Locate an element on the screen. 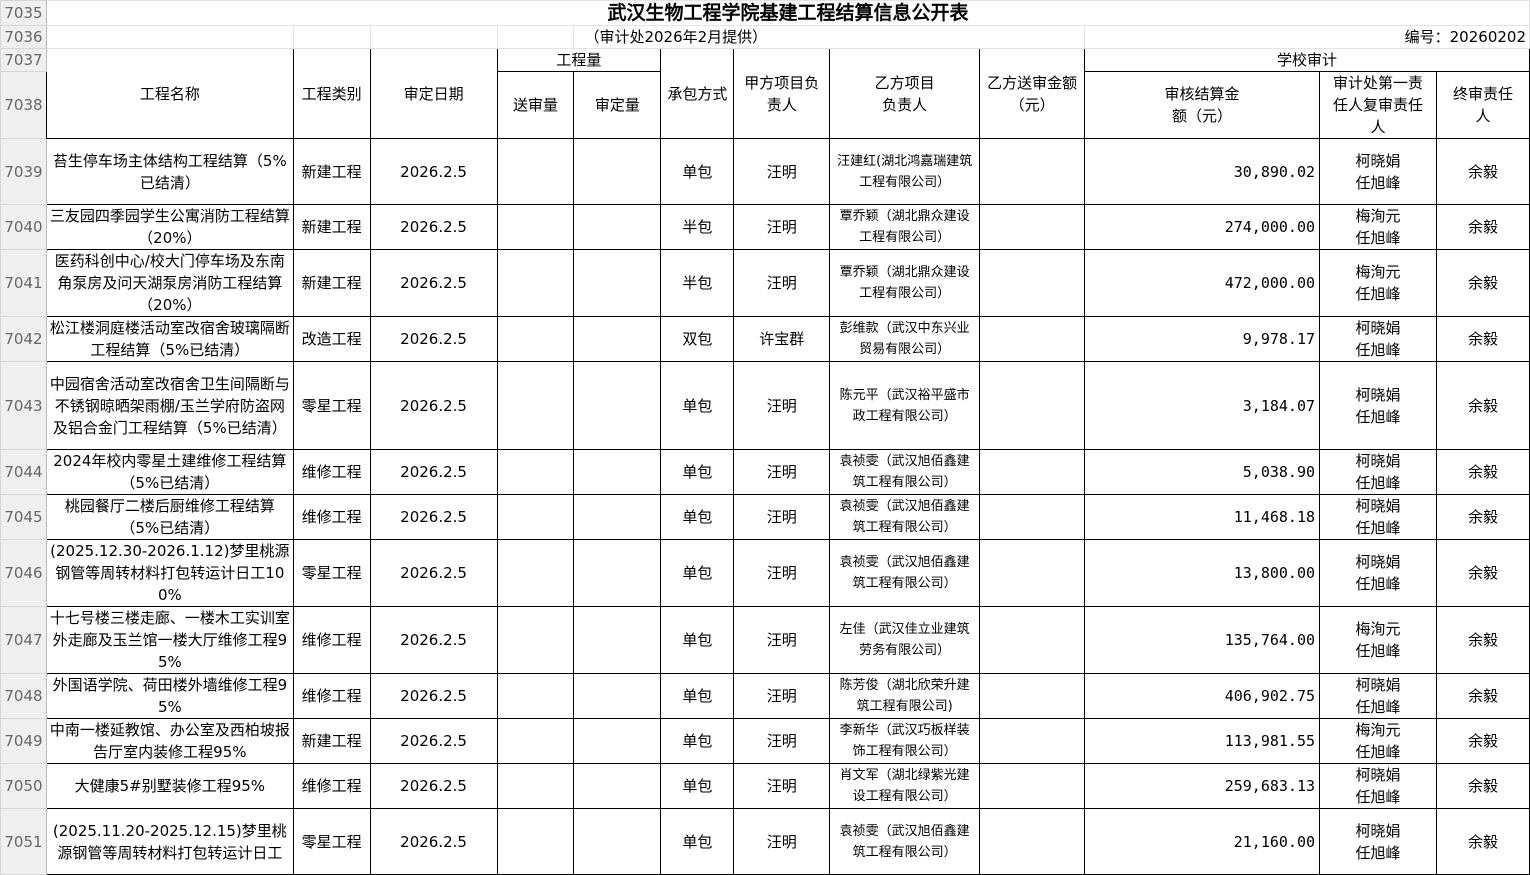 The height and width of the screenshot is (875, 1530). cell-project-name: 桃园餐厅二楼后厨维修工程结算（5%已结清） is located at coordinates (169, 517).